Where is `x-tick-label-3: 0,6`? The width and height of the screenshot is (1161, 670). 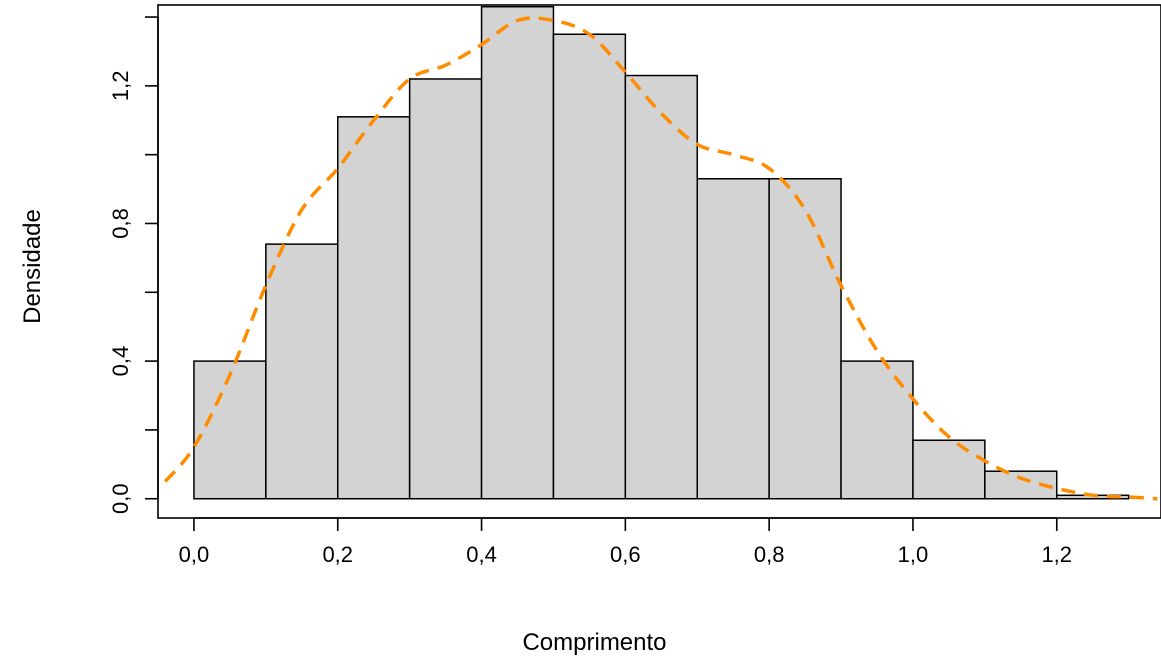
x-tick-label-3: 0,6 is located at coordinates (625, 554).